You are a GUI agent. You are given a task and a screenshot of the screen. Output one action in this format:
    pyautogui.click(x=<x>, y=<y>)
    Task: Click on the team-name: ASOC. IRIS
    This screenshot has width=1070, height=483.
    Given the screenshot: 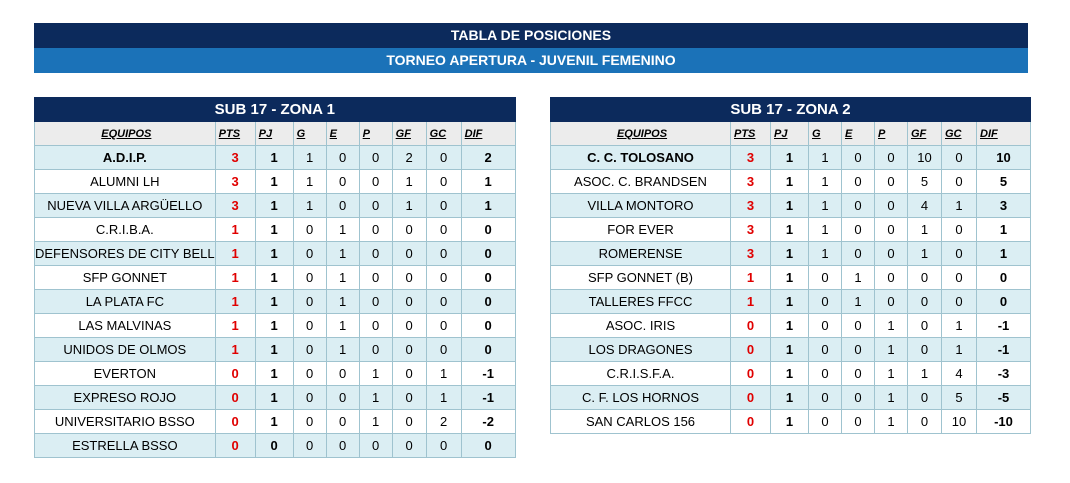 What is the action you would take?
    pyautogui.click(x=640, y=325)
    